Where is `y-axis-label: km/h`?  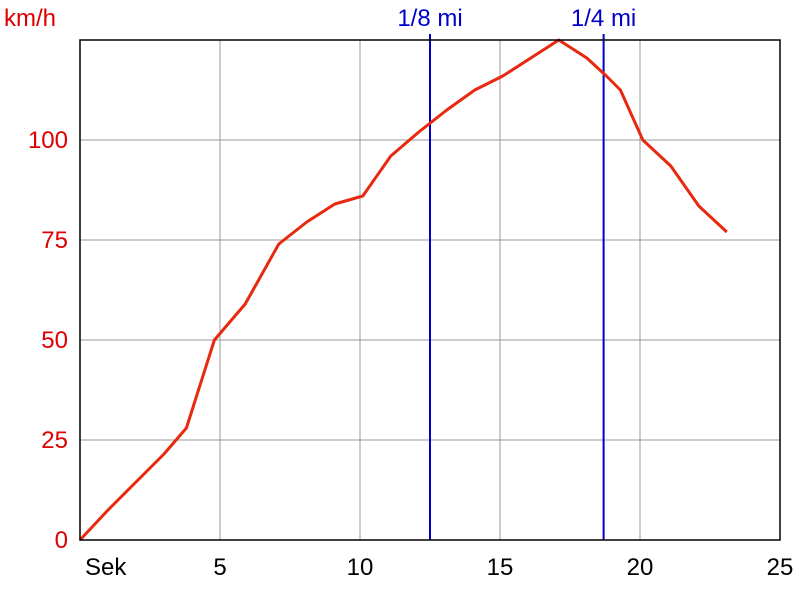
y-axis-label: km/h is located at coordinates (30, 18).